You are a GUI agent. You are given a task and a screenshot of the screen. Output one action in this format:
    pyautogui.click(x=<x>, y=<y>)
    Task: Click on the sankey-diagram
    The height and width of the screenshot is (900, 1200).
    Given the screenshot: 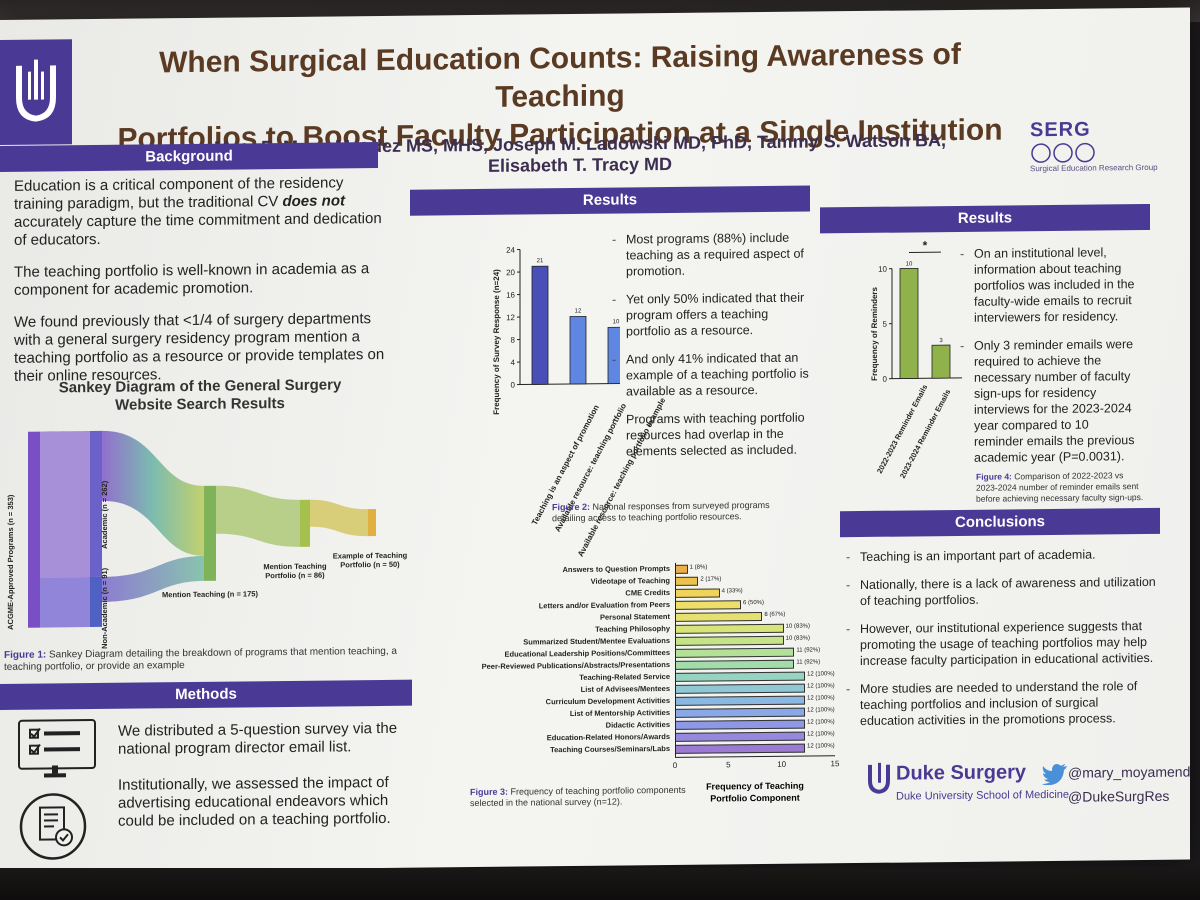 What is the action you would take?
    pyautogui.click(x=202, y=529)
    